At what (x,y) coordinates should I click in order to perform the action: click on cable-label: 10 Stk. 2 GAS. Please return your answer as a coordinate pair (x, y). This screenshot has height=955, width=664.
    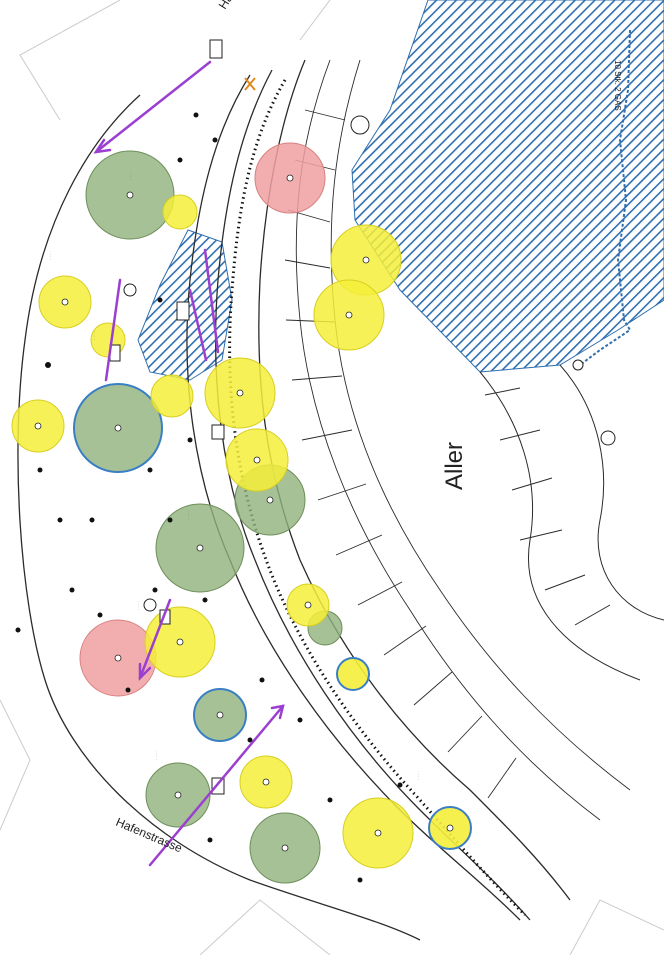
    Looking at the image, I should click on (617, 85).